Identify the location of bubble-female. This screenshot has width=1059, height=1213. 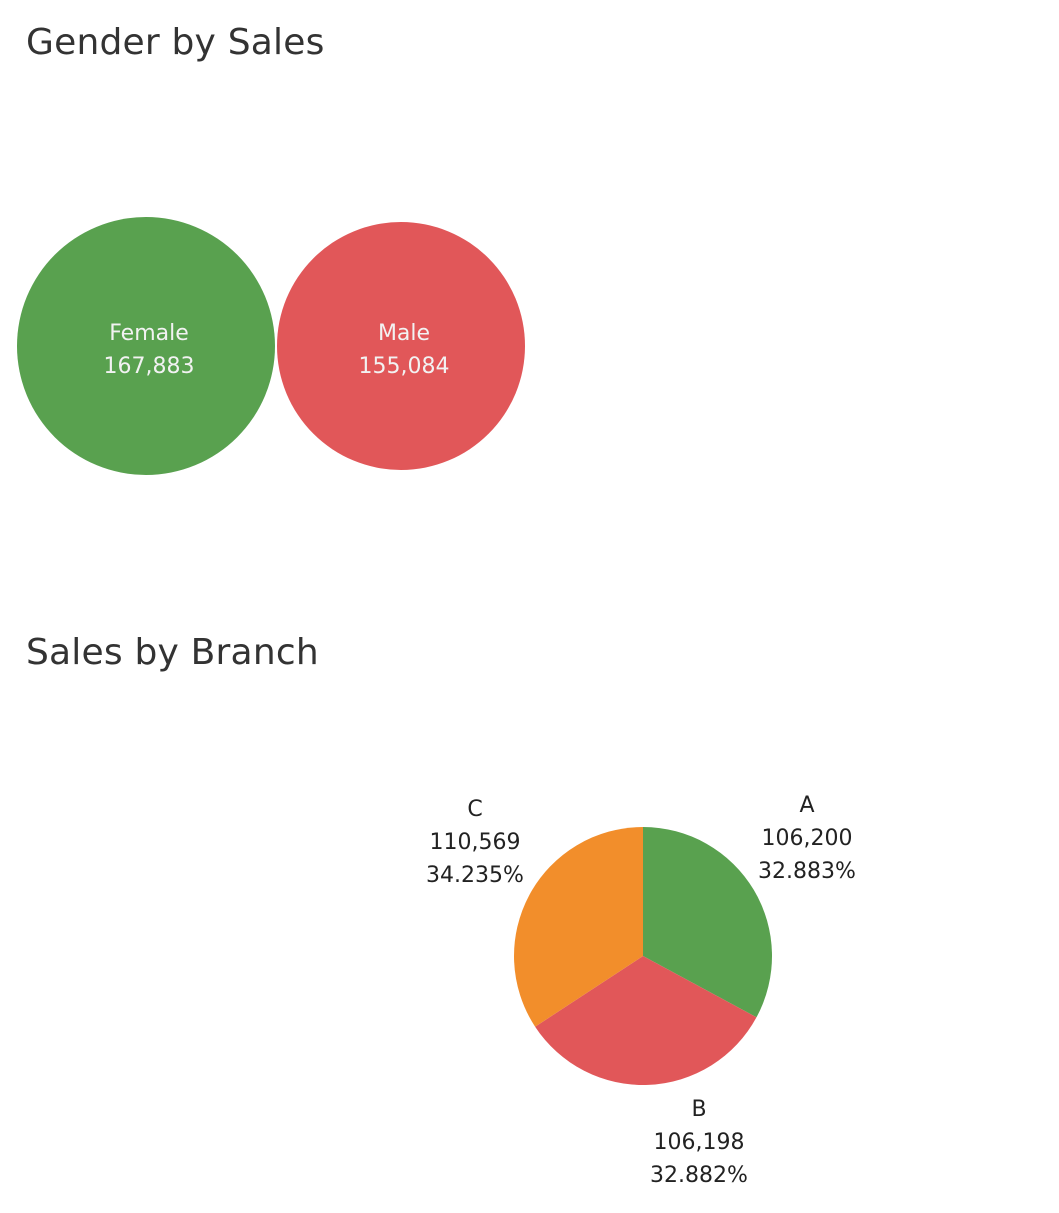
(146, 346).